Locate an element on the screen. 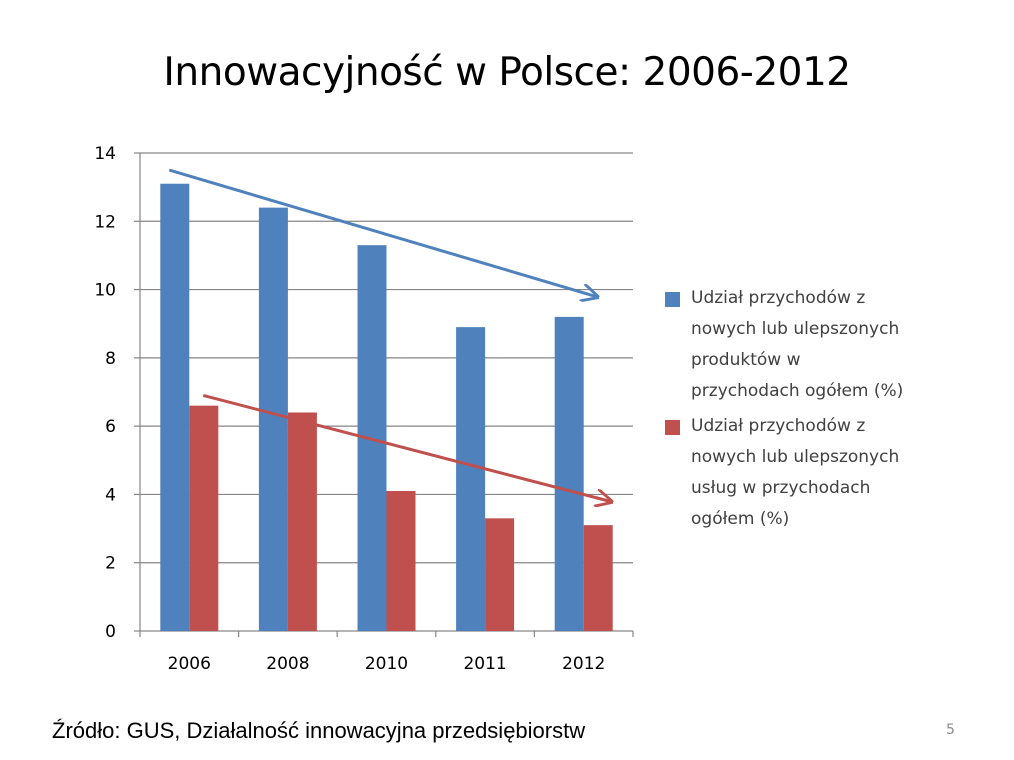 This screenshot has height=760, width=1014. x-tick-label: 2010 is located at coordinates (386, 664).